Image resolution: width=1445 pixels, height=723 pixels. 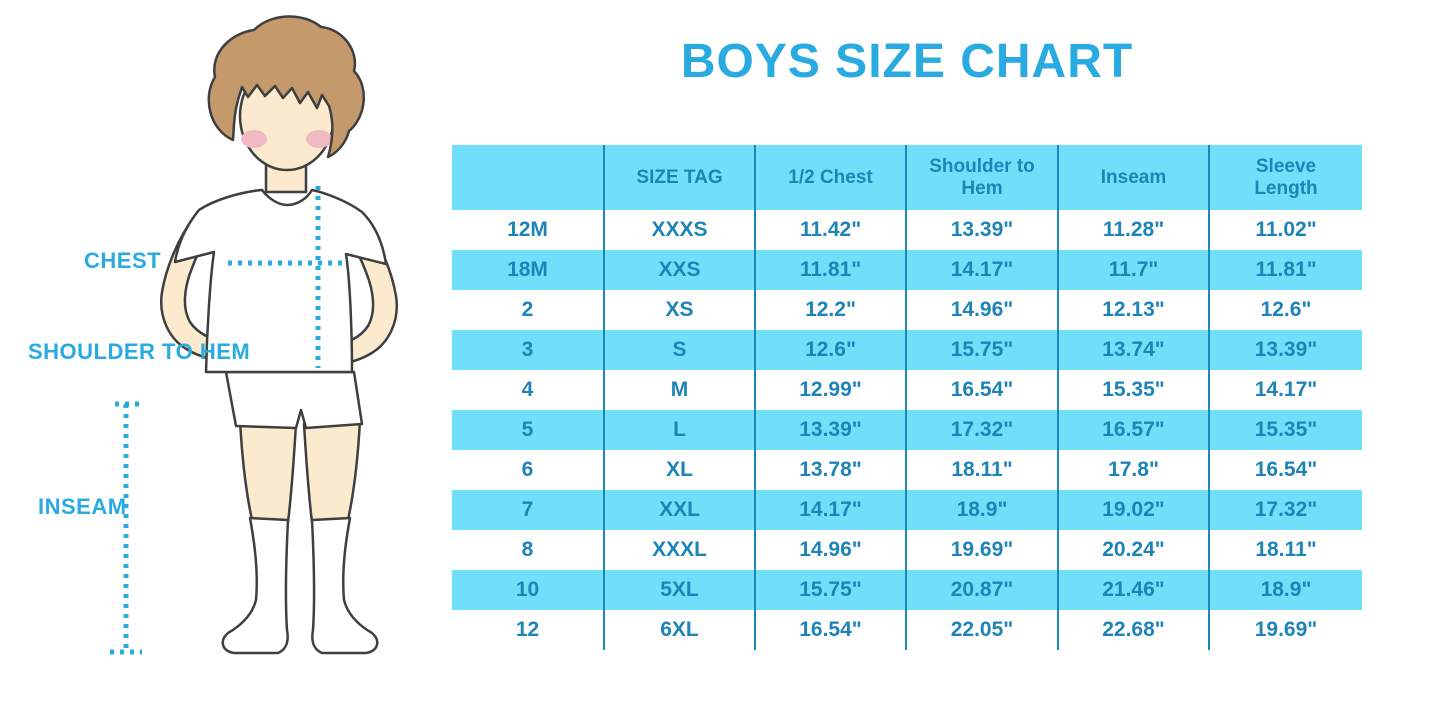 I want to click on size-row-label-cell: 10, so click(x=527, y=590).